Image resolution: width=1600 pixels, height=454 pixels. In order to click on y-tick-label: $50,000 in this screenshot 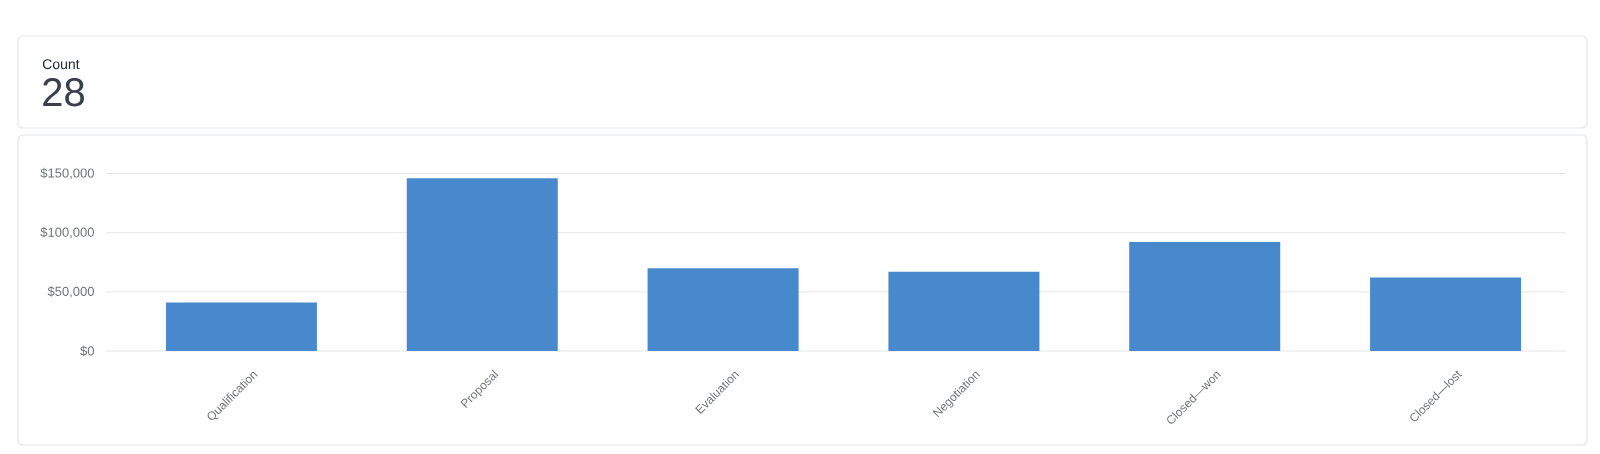, I will do `click(70, 292)`.